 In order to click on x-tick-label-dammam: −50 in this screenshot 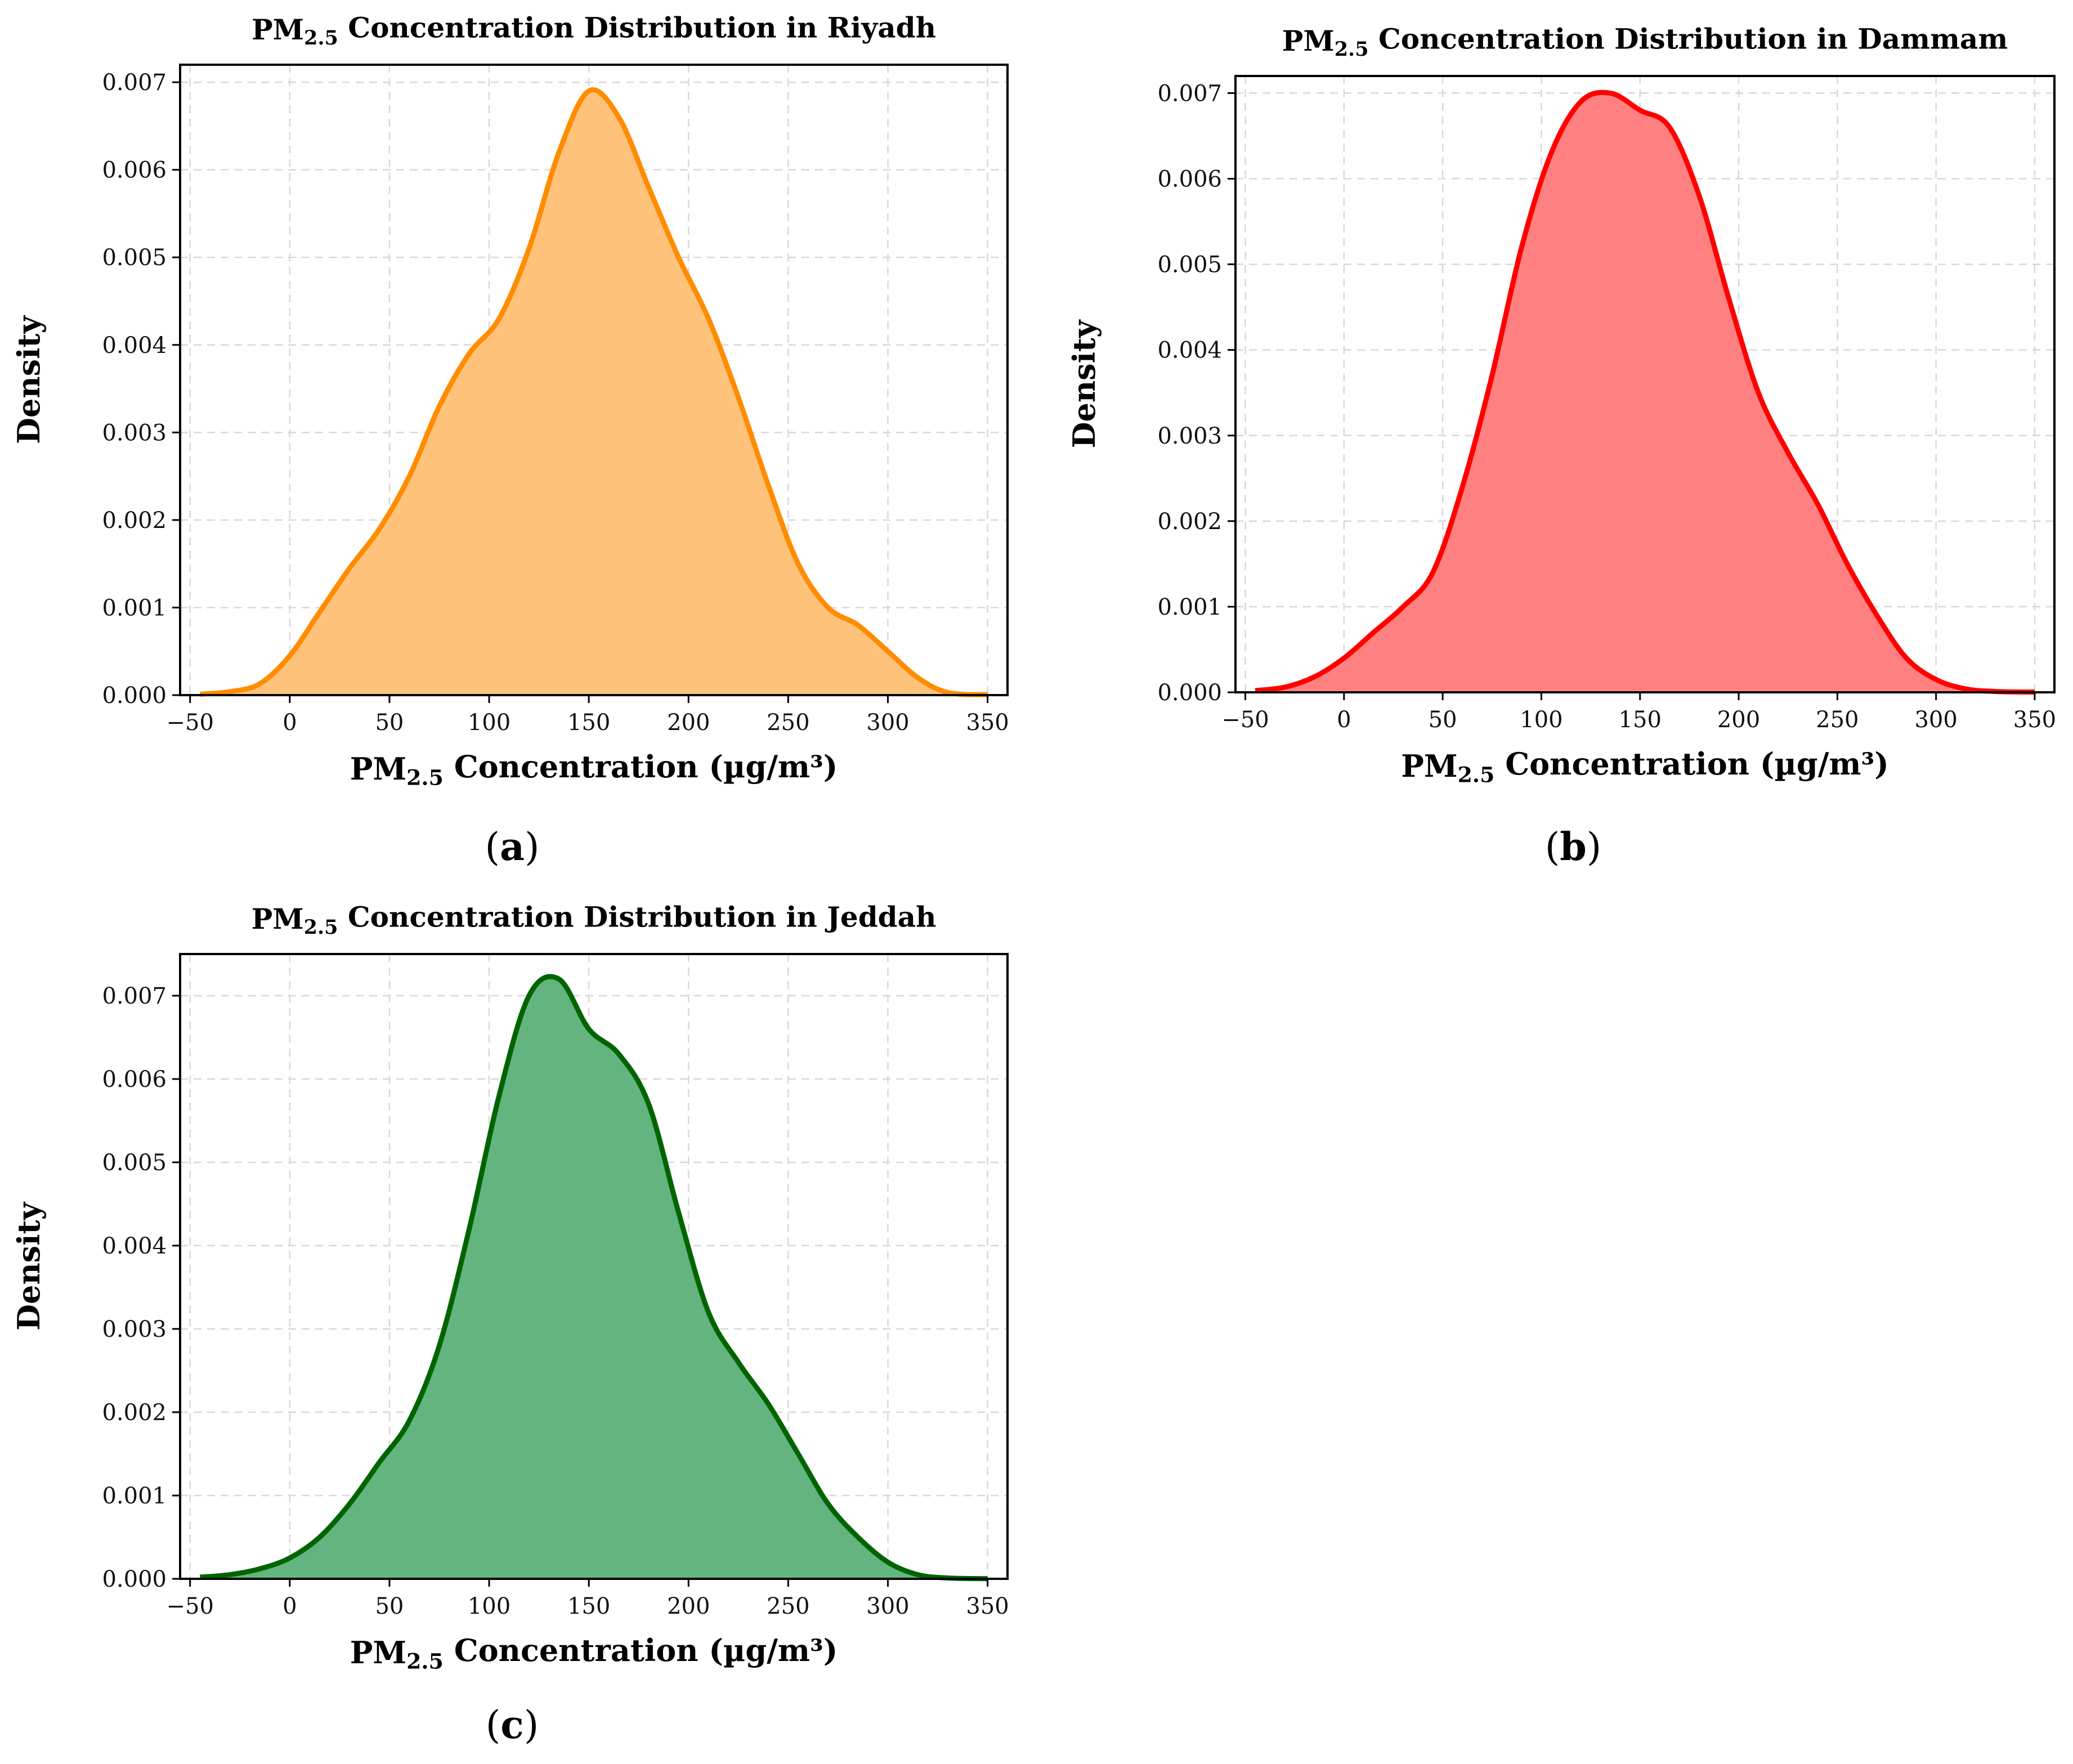, I will do `click(1245, 720)`.